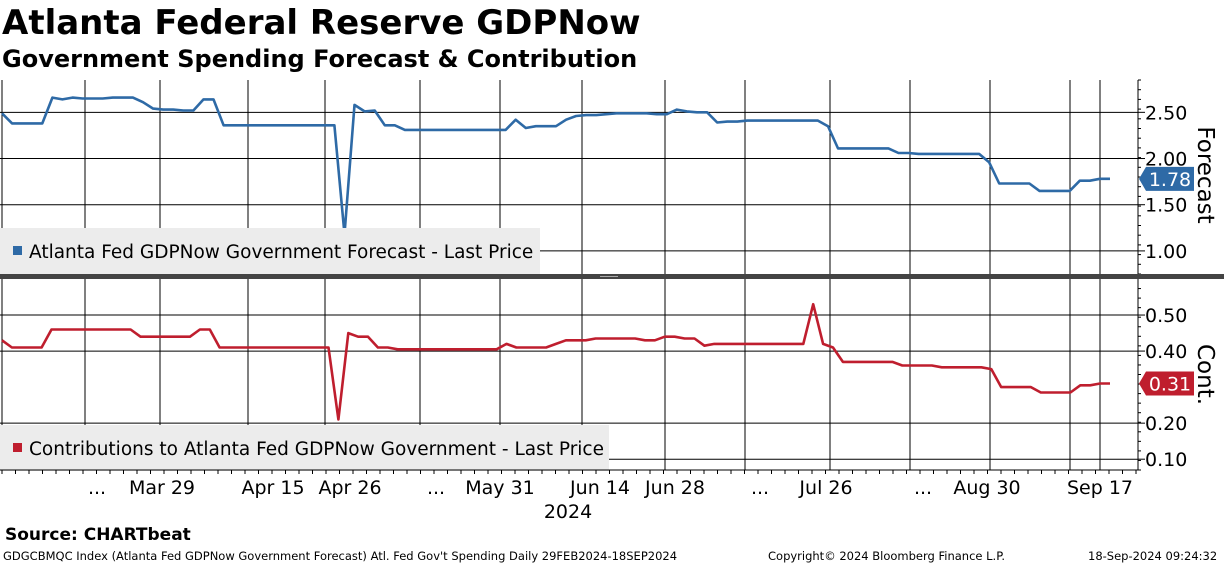 This screenshot has width=1224, height=566. What do you see at coordinates (1153, 556) in the screenshot?
I see `timestamp: 18-Sep-2024 09:24:32` at bounding box center [1153, 556].